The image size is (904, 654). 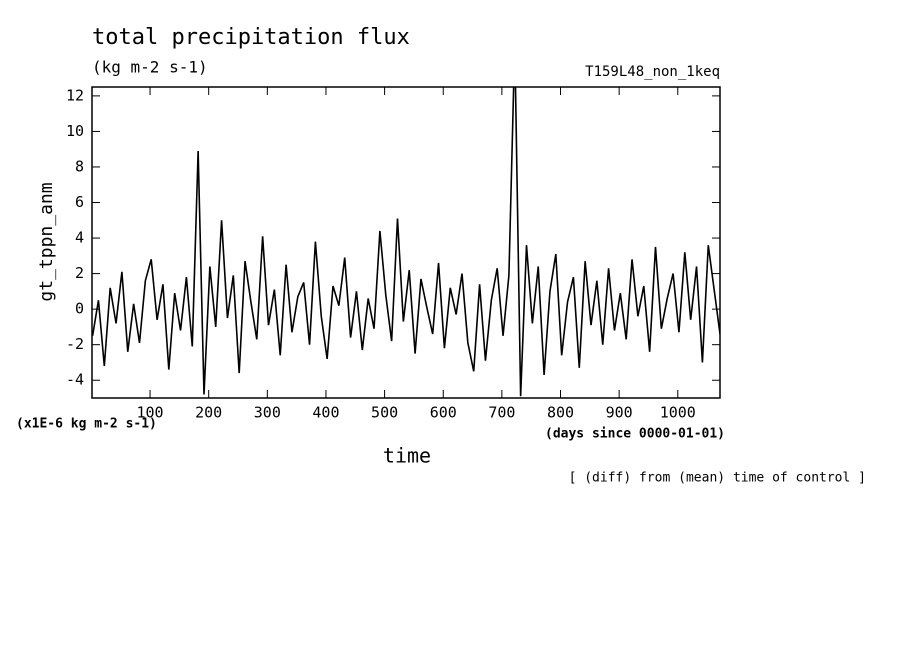 I want to click on x-tick-label: 800, so click(x=560, y=413).